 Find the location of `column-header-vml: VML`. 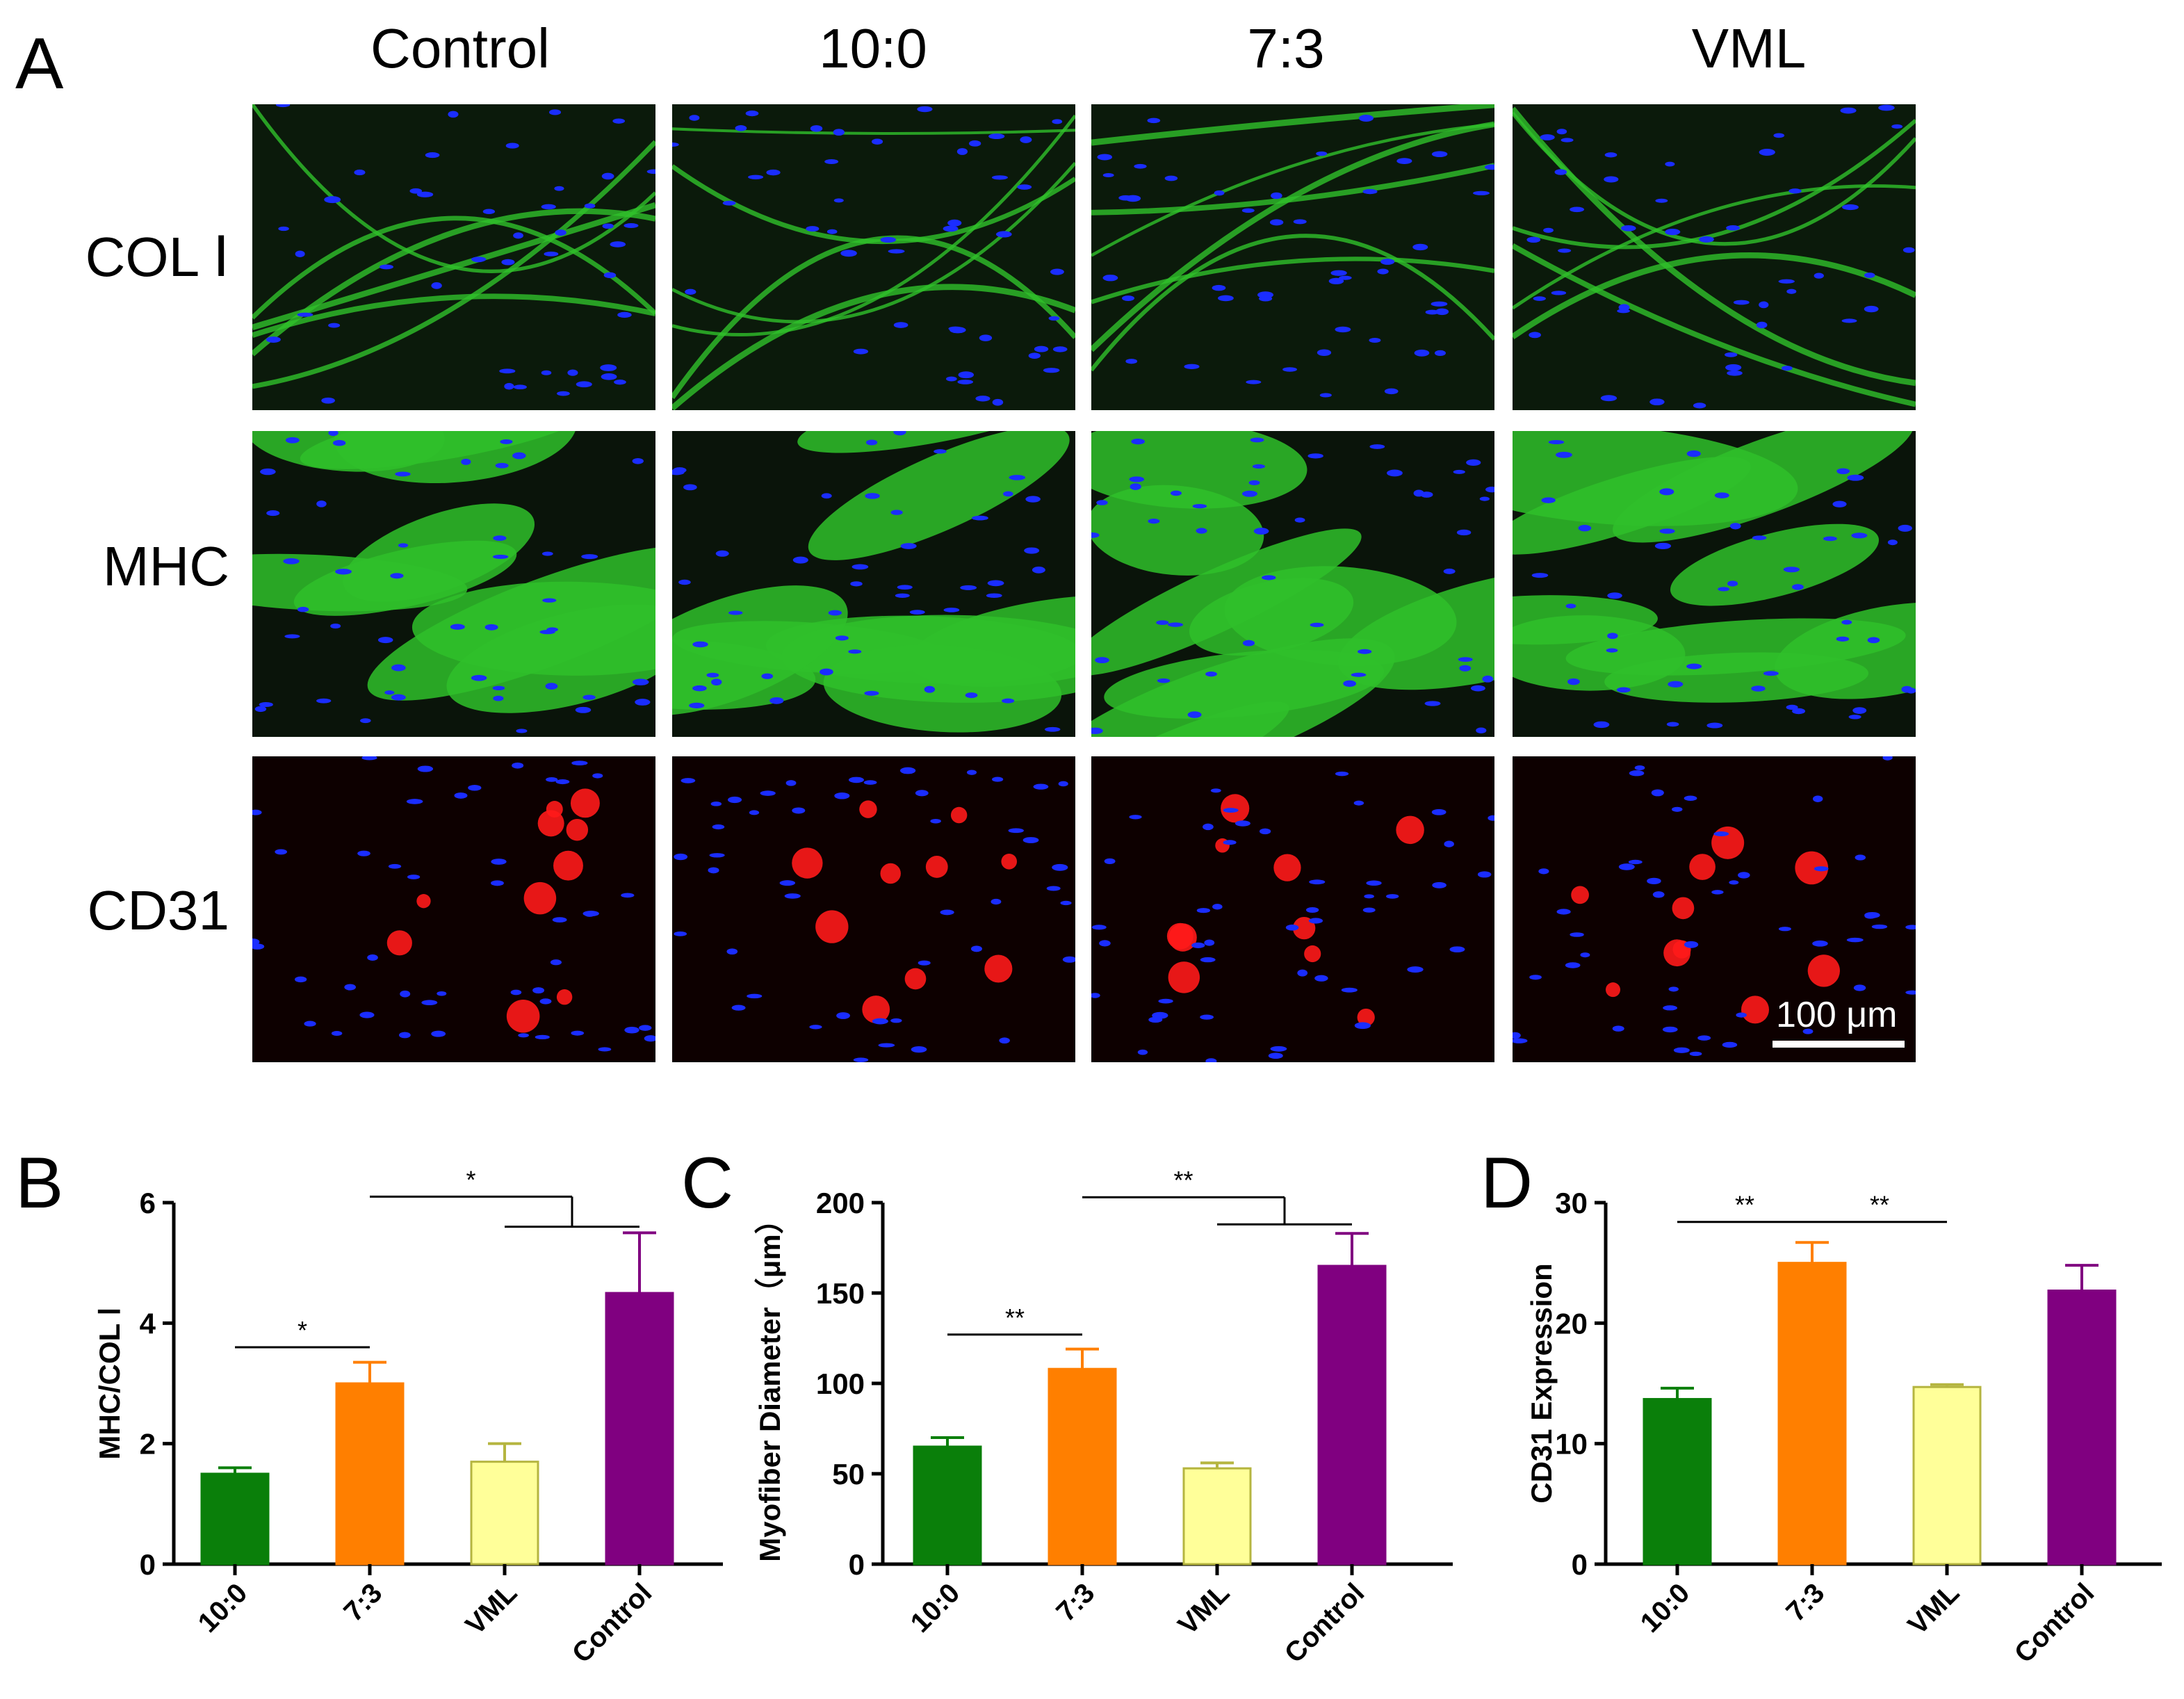

column-header-vml: VML is located at coordinates (1749, 48).